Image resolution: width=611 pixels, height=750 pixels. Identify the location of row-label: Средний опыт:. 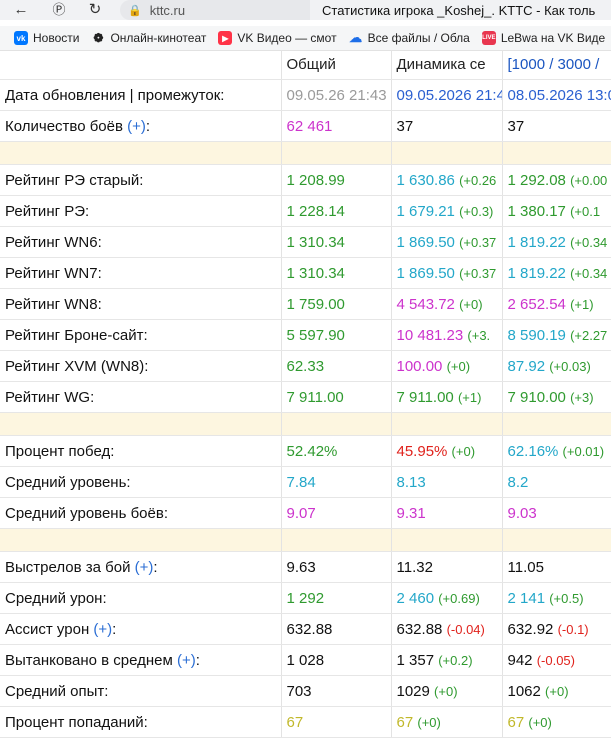
(141, 691).